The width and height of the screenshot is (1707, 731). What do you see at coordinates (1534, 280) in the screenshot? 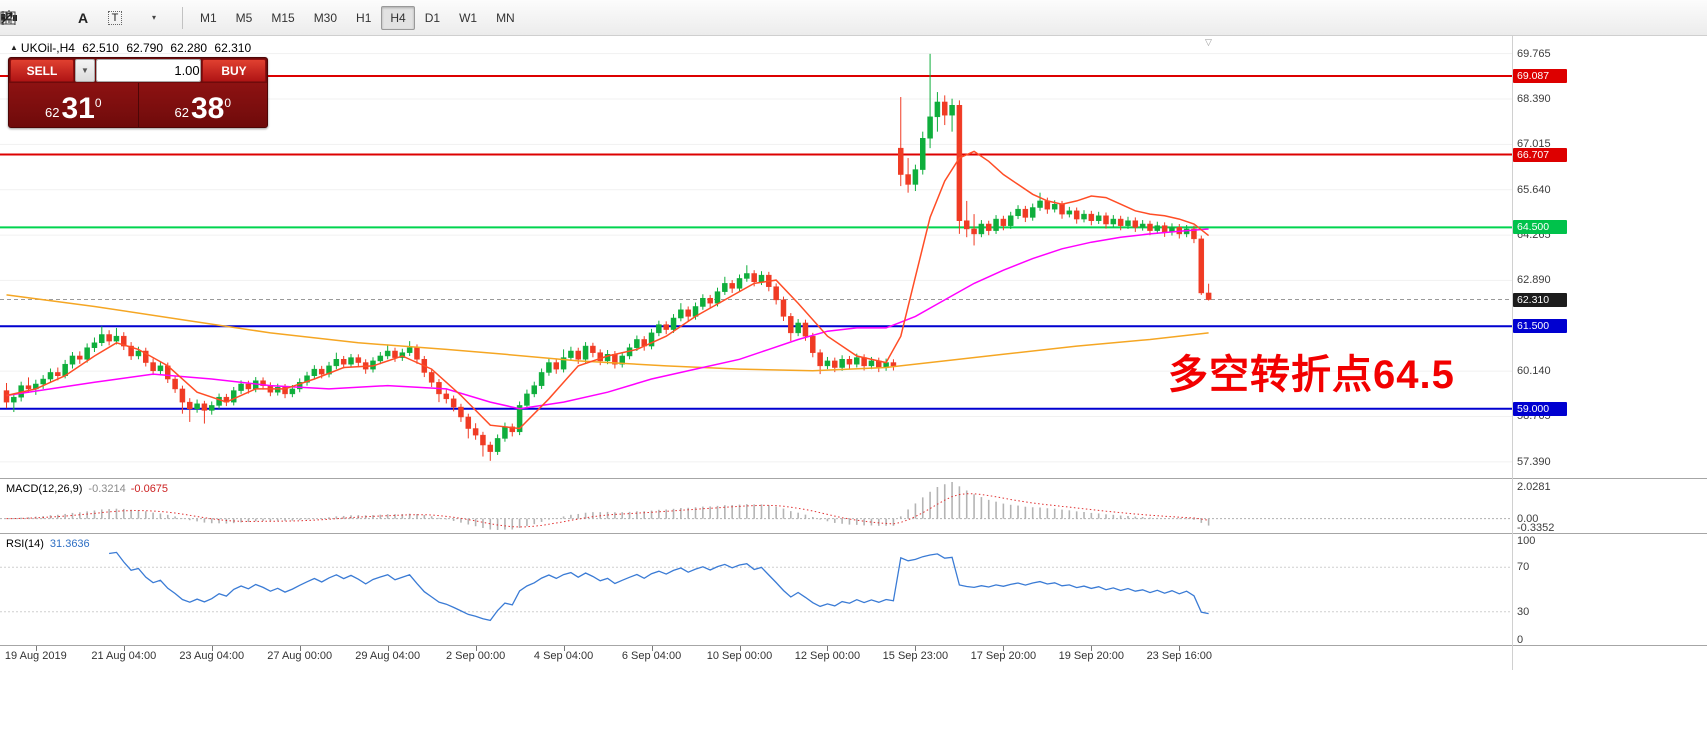
I see `price-axis-label: 62.890` at bounding box center [1534, 280].